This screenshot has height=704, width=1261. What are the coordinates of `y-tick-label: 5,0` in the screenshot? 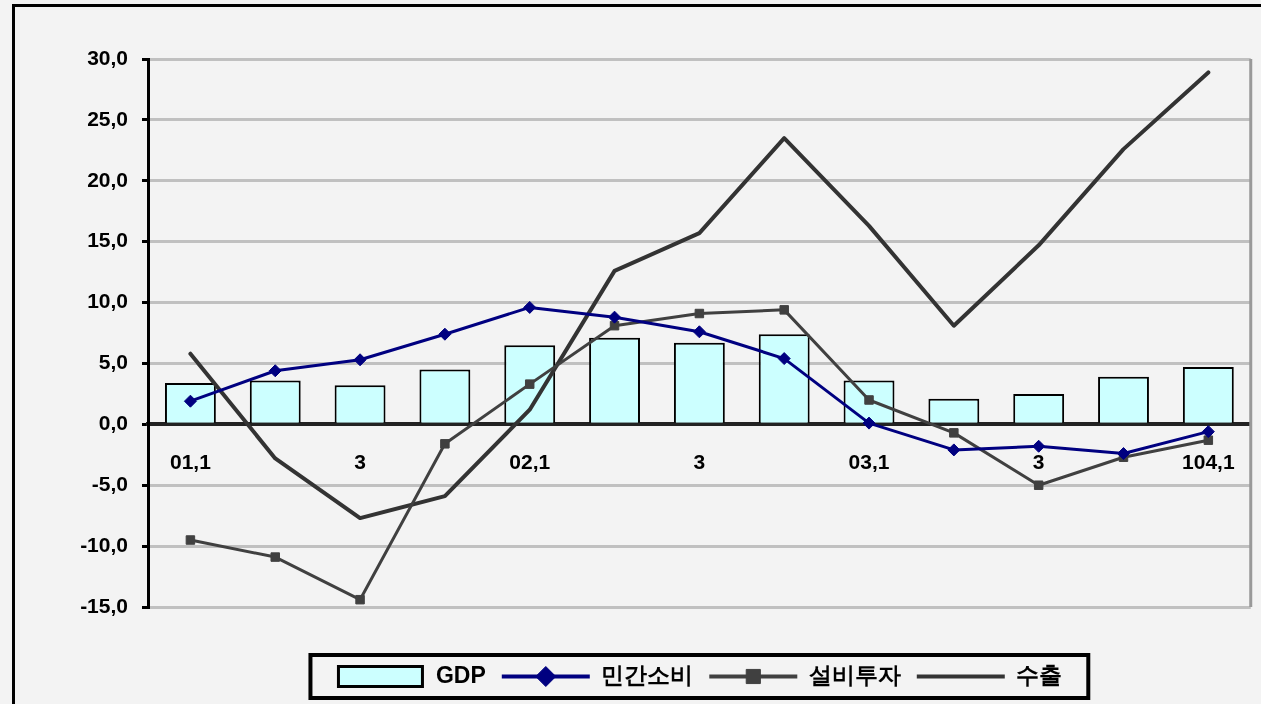 It's located at (113, 362).